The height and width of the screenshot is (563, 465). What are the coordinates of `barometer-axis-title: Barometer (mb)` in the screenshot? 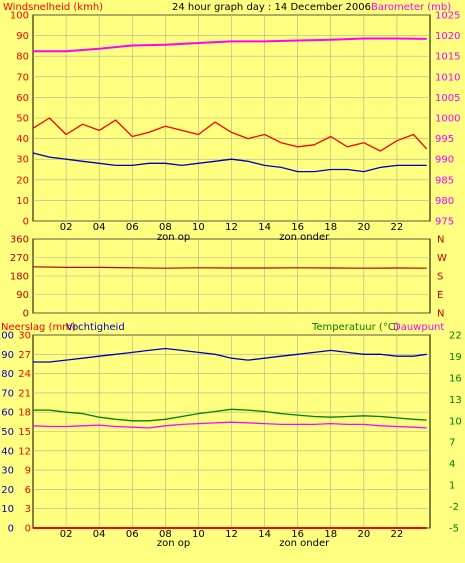 It's located at (411, 7).